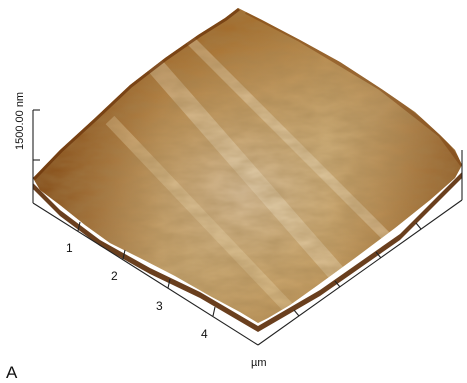 This screenshot has height=383, width=467. Describe the element at coordinates (114, 276) in the screenshot. I see `x-tick-label-2: 2` at that location.